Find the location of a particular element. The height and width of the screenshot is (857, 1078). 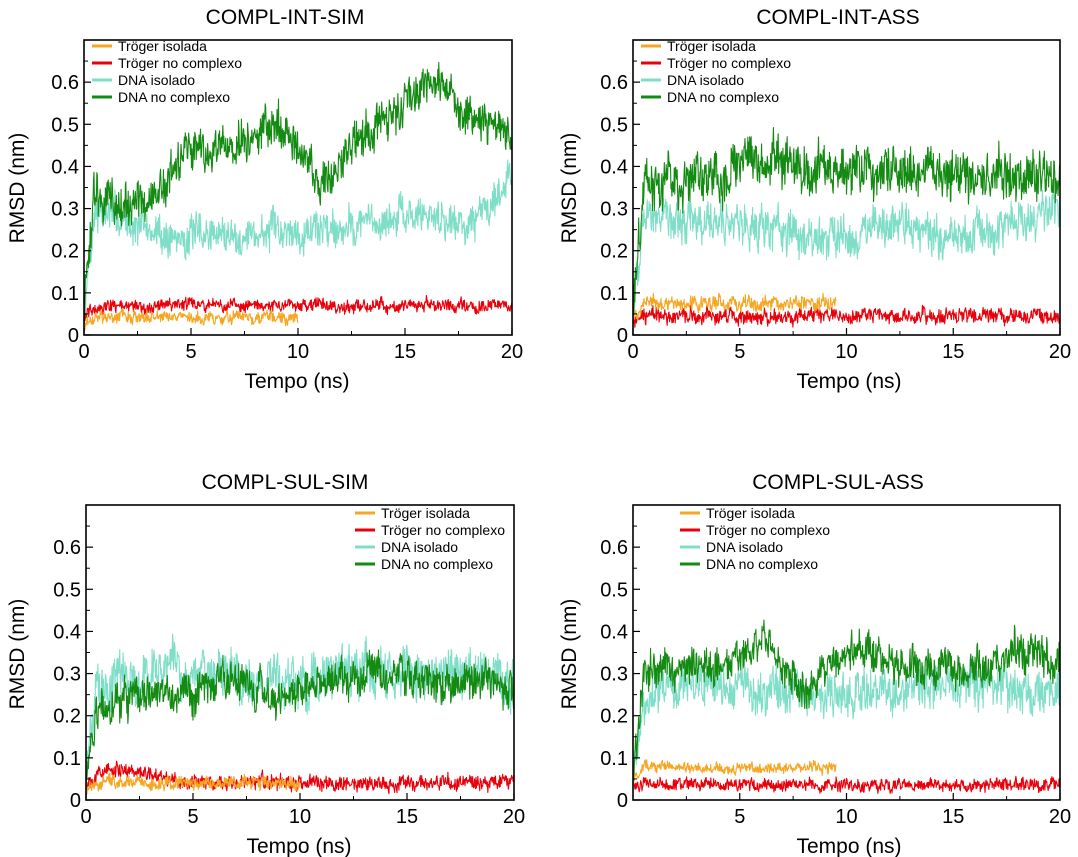

panel-title: COMPL-SUL-SIM is located at coordinates (285, 482).